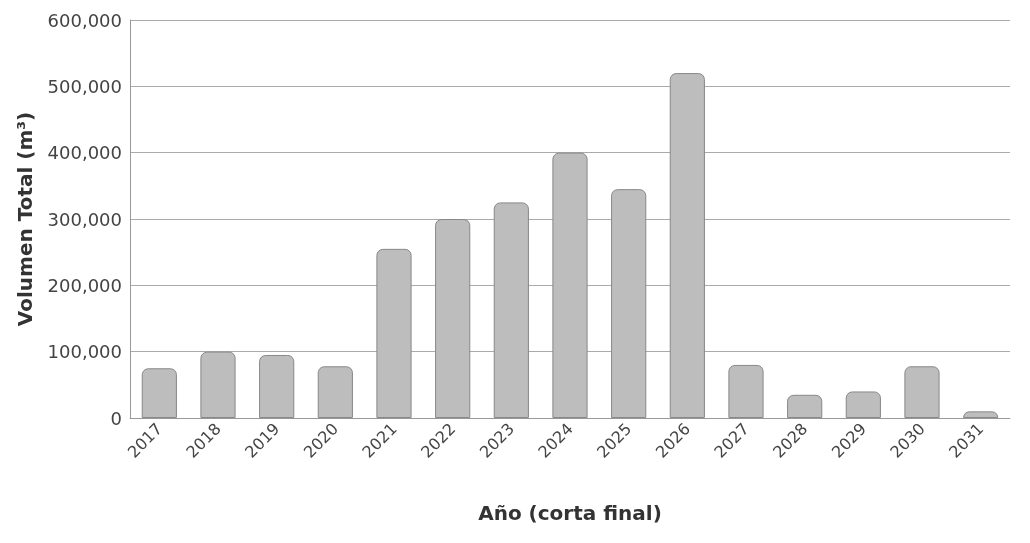  Describe the element at coordinates (84, 352) in the screenshot. I see `y-tick-label: 100,000` at that location.